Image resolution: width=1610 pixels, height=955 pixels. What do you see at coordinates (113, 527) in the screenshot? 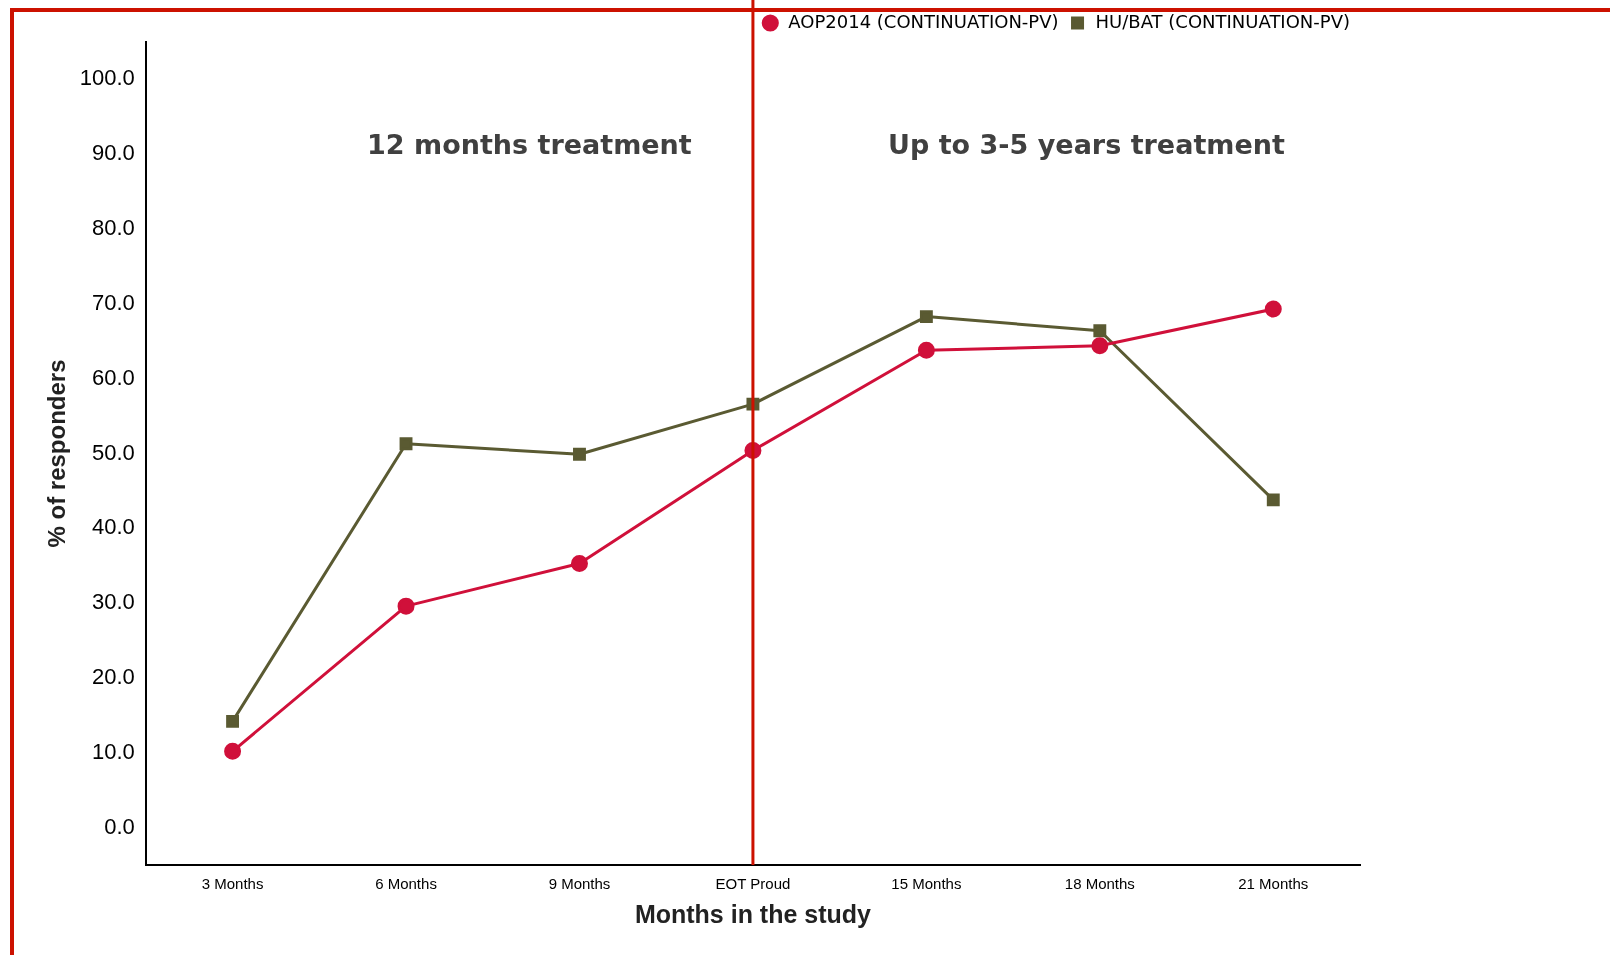
I see `y-tick-label: 40.0` at bounding box center [113, 527].